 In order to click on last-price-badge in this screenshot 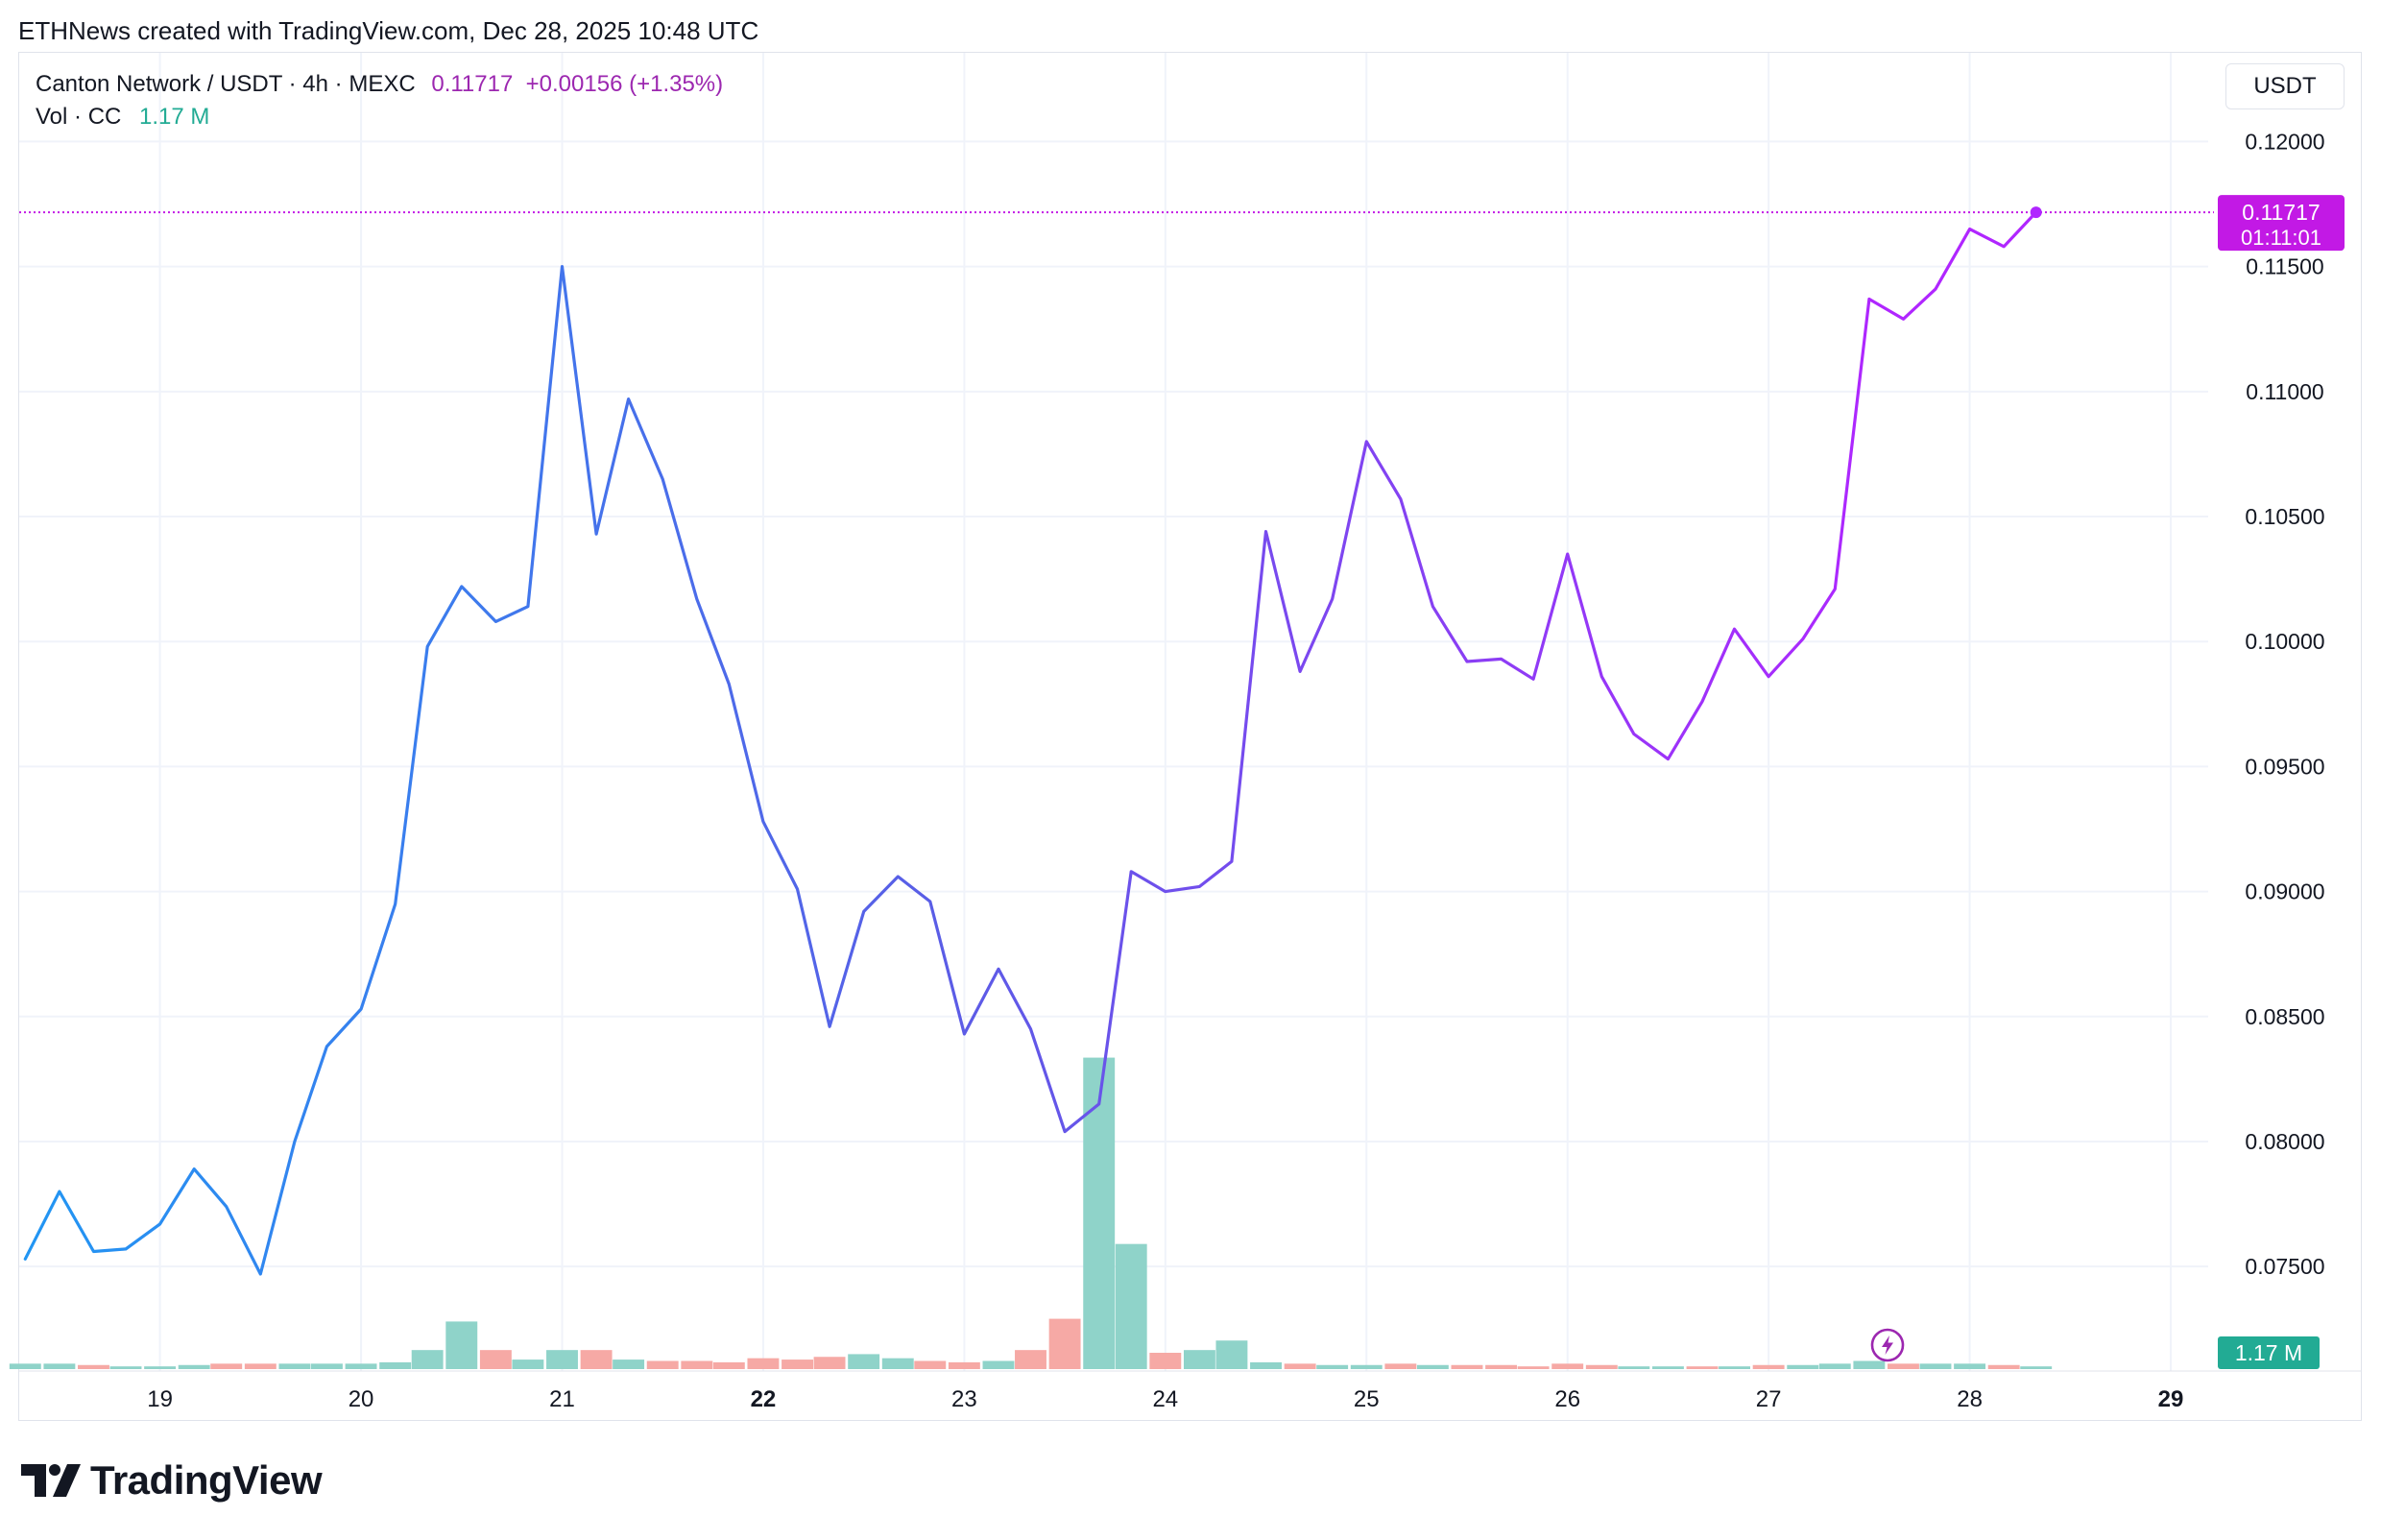, I will do `click(2281, 224)`.